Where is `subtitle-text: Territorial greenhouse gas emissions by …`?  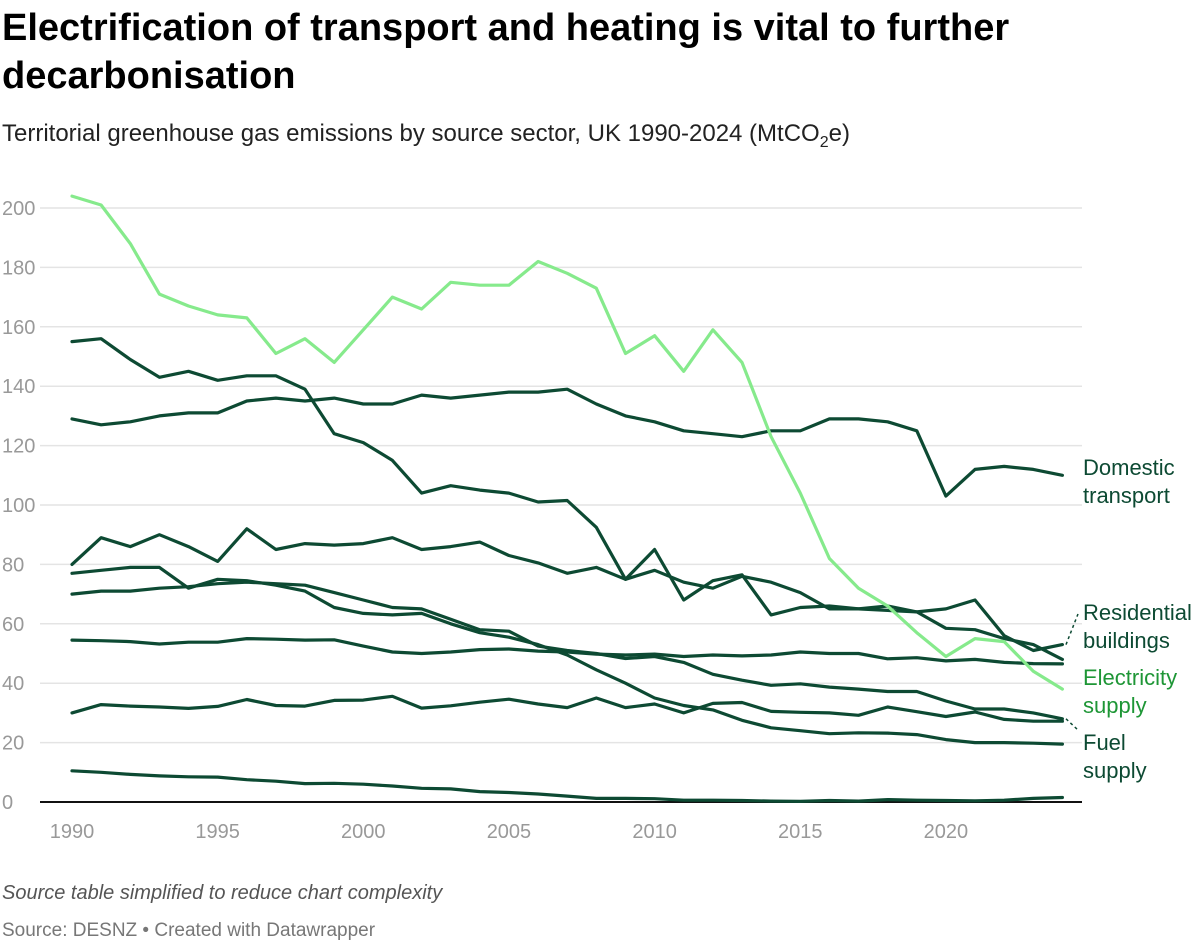
subtitle-text: Territorial greenhouse gas emissions by … is located at coordinates (411, 133).